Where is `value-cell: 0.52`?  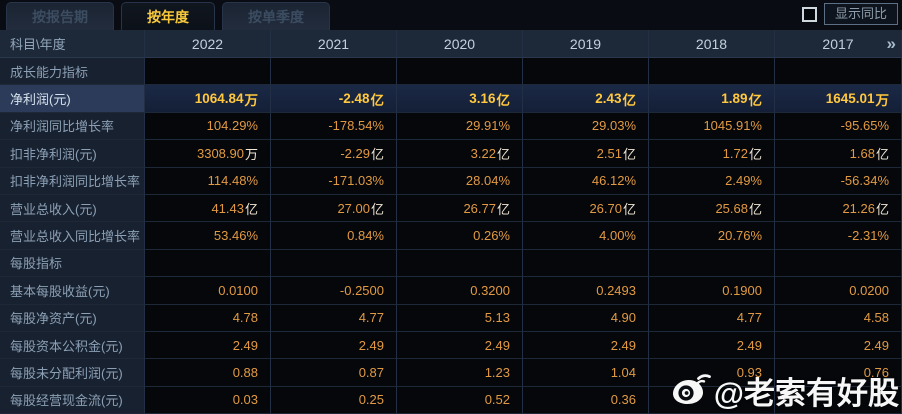 value-cell: 0.52 is located at coordinates (460, 400).